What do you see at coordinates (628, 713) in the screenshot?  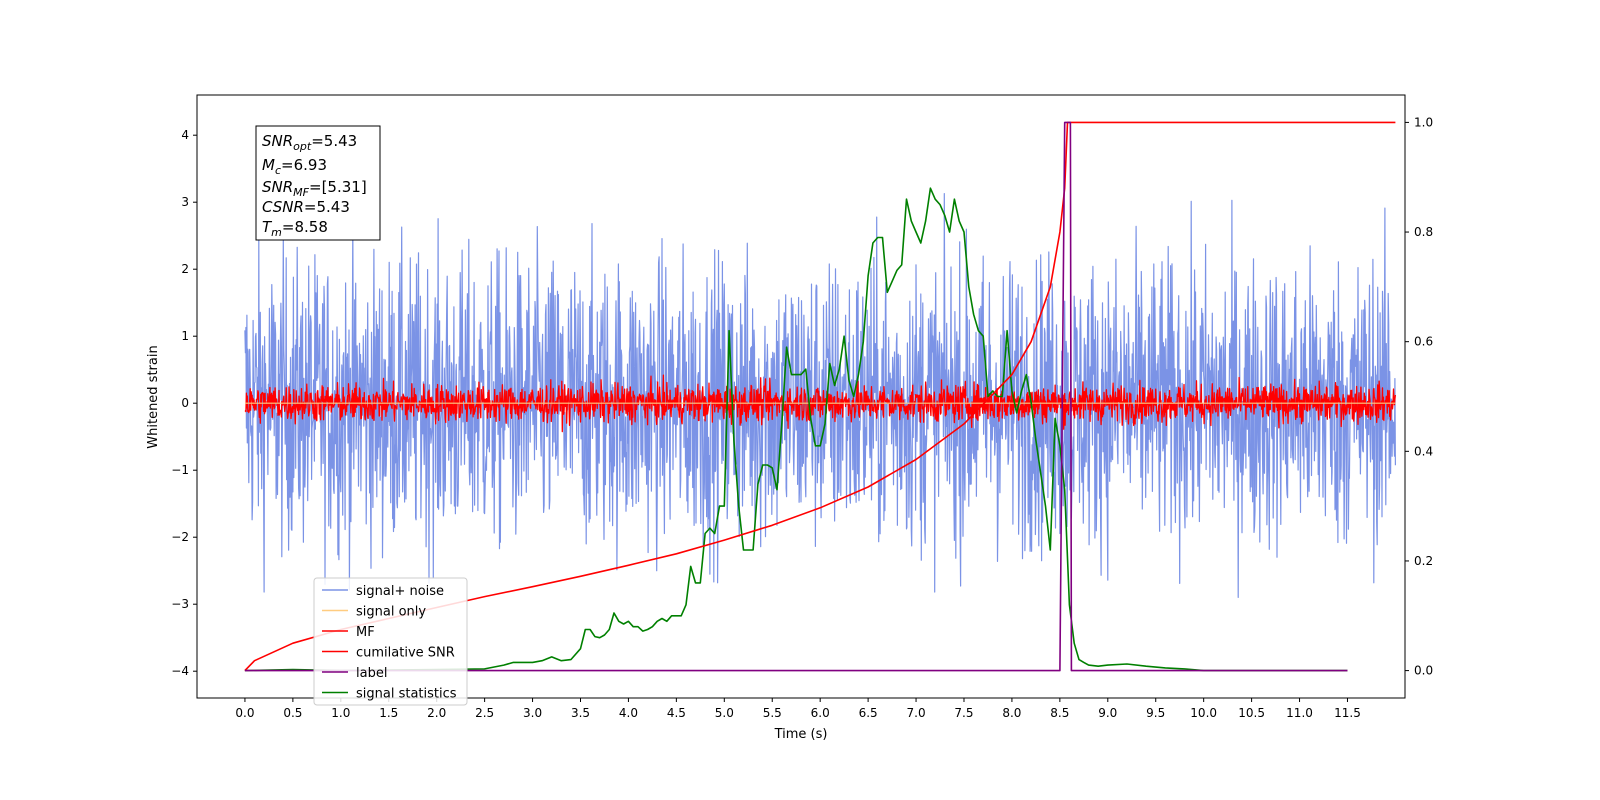 I see `x-tick-label: 4.0` at bounding box center [628, 713].